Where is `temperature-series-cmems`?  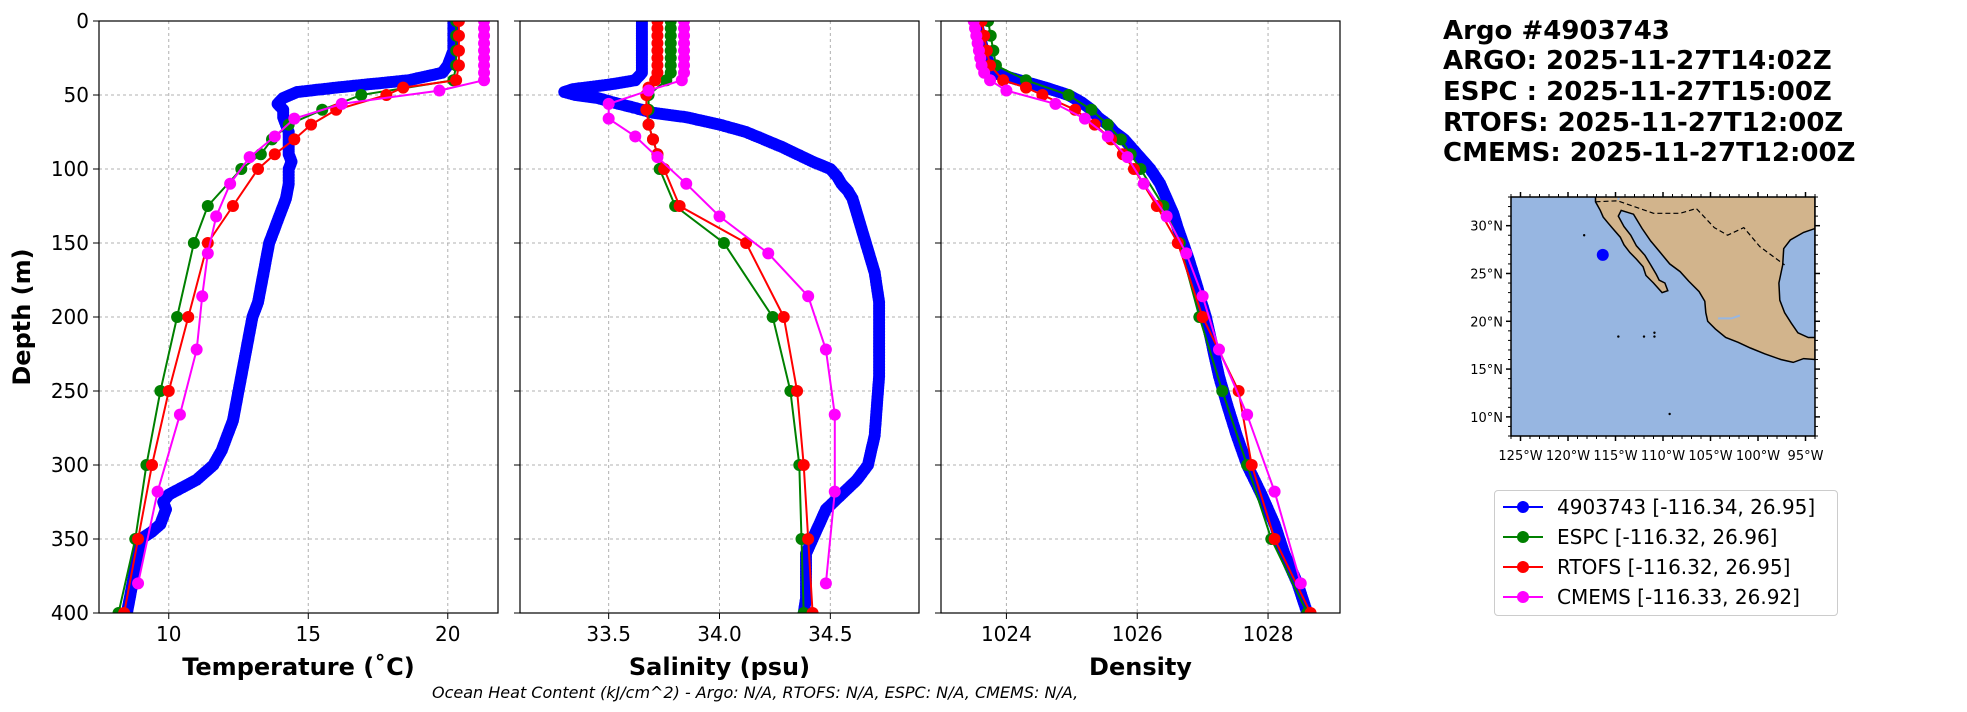
temperature-series-cmems is located at coordinates (311, 305).